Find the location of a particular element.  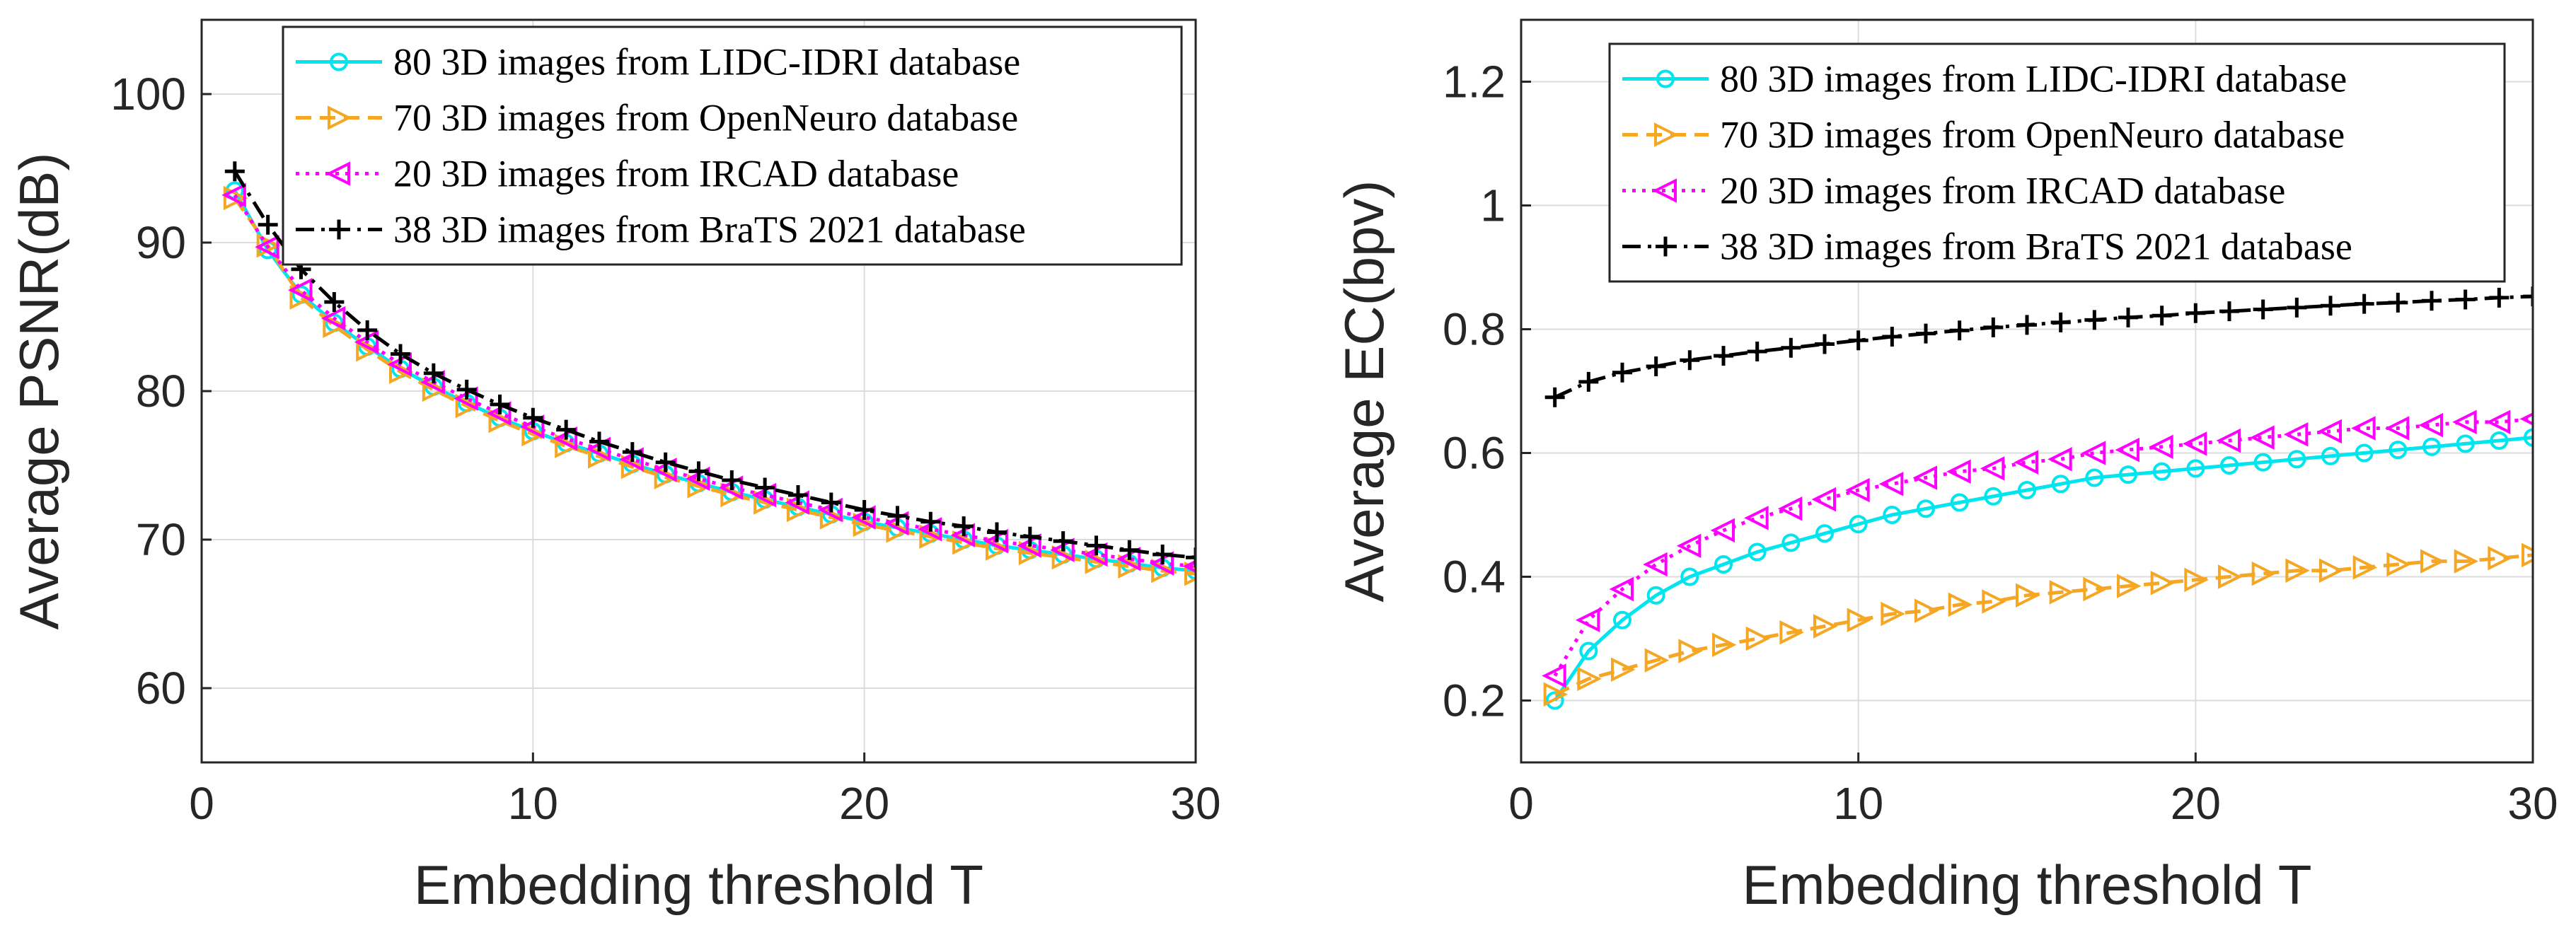

x-axis-label: Embedding threshold T is located at coordinates (2026, 885).